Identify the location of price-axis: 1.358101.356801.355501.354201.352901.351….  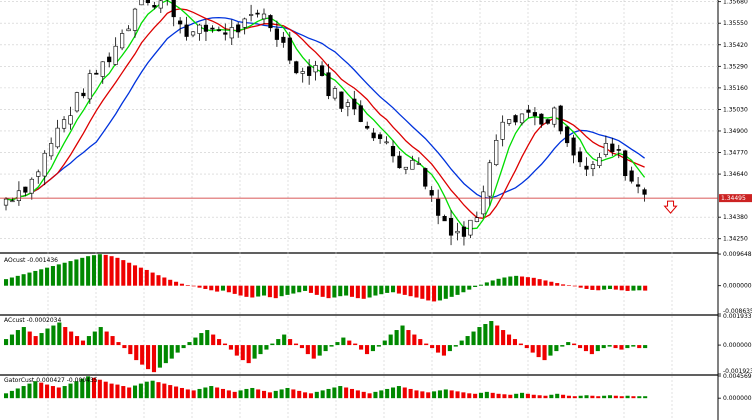
(735, 201).